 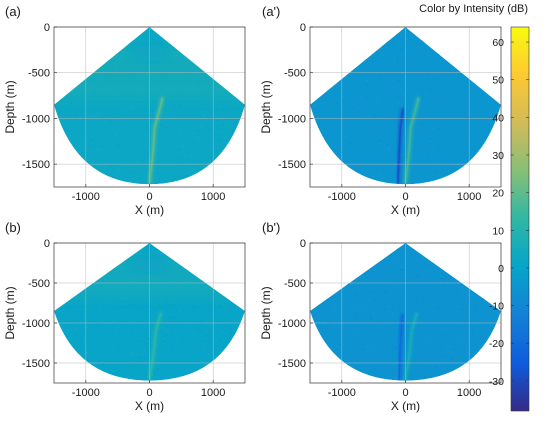 I want to click on colorbar-tick-label: 50, so click(x=498, y=81).